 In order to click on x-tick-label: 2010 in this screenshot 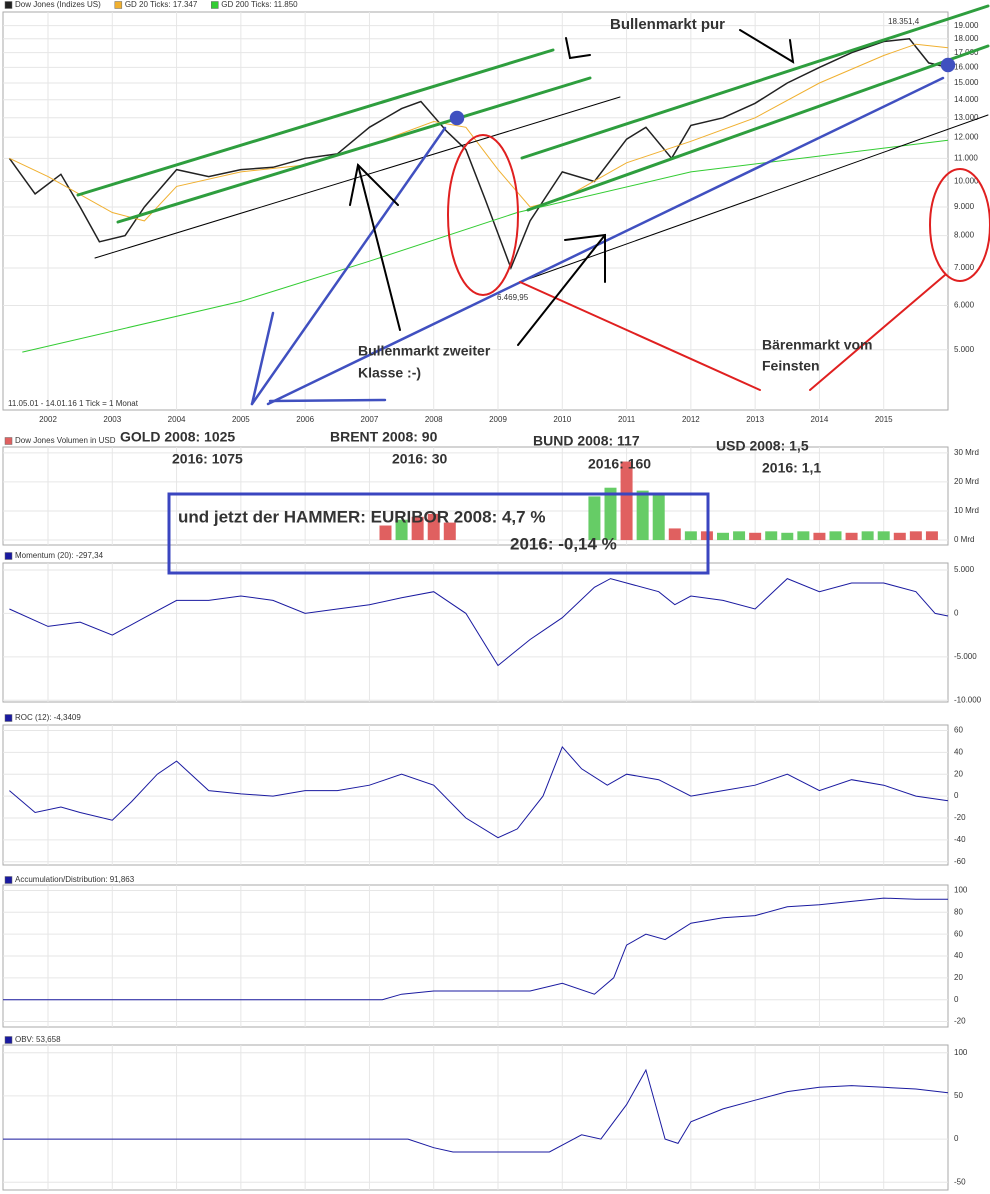, I will do `click(562, 419)`.